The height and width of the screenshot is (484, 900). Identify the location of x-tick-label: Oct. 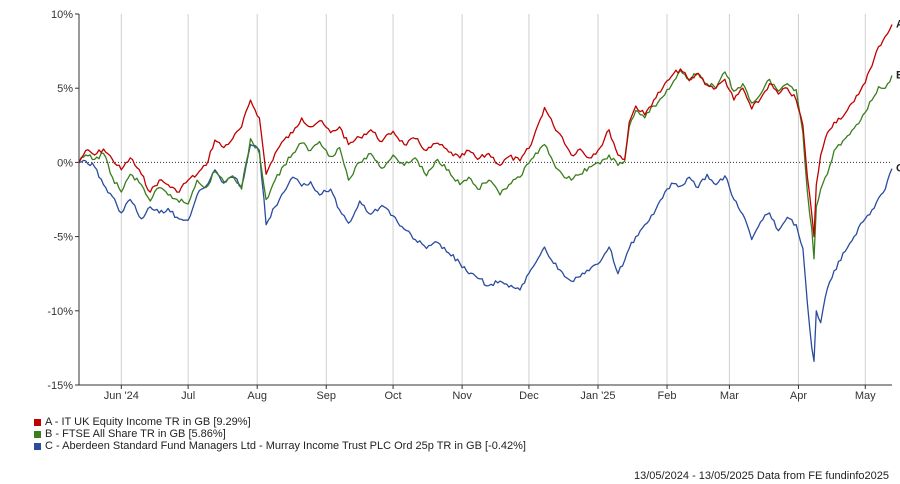
(393, 396).